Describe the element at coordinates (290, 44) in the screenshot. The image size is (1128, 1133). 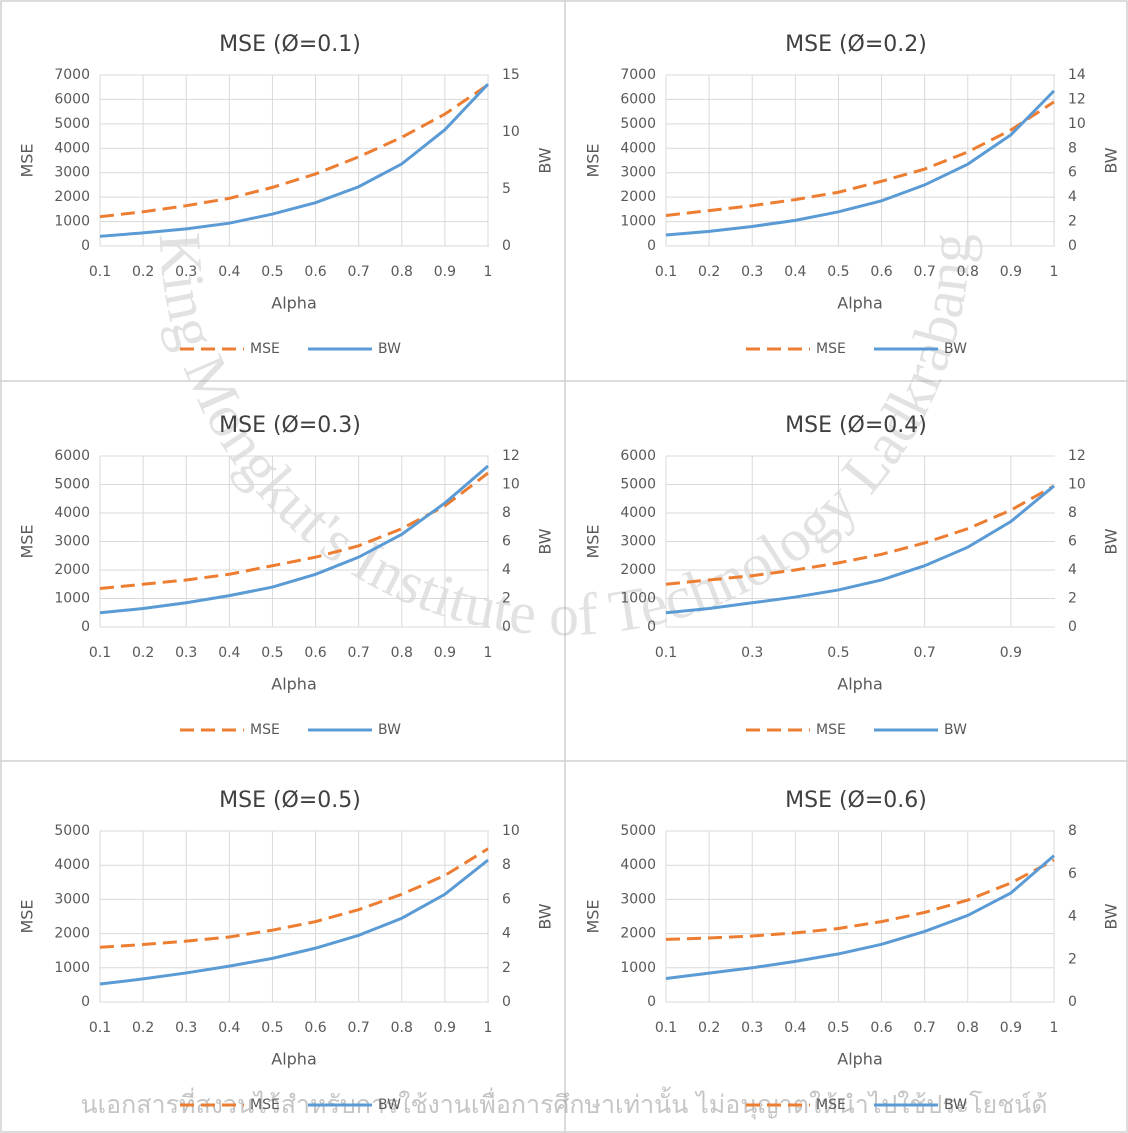
I see `chart-title: MSE (Ø=0.1)` at that location.